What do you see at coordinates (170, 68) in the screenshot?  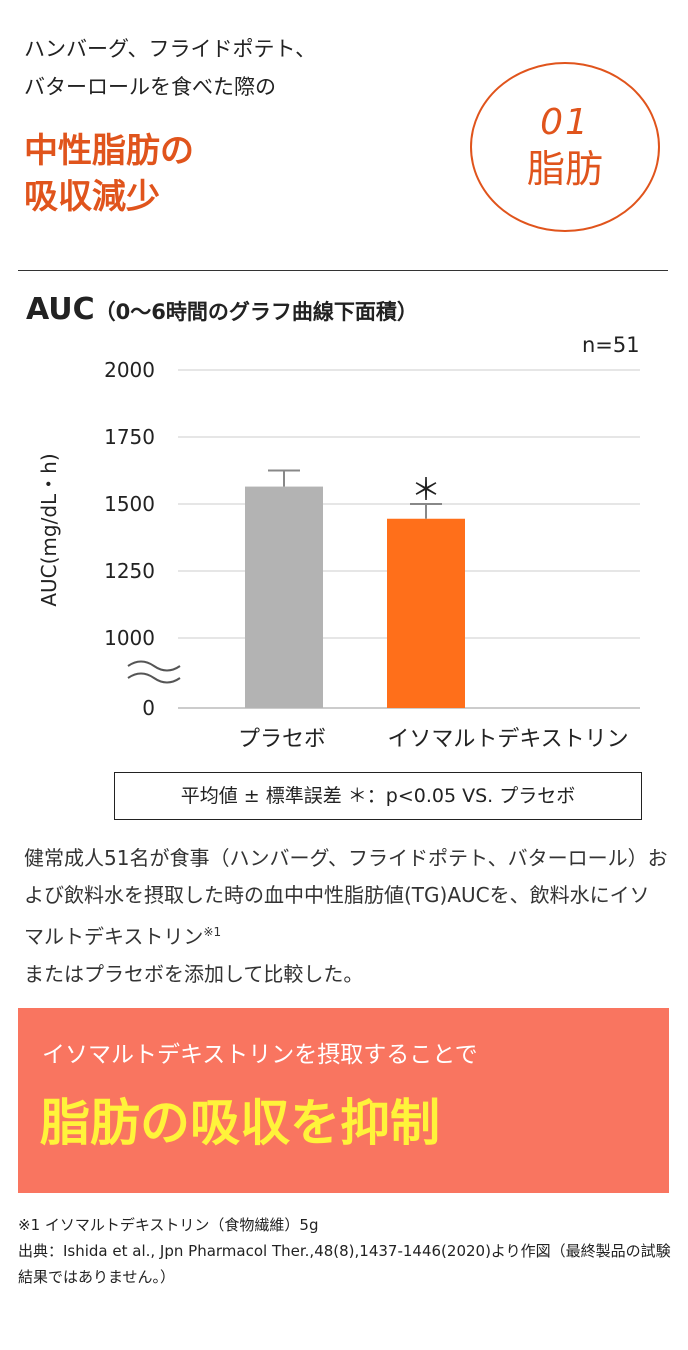 I see `intro-text: ハンバーグ、フライドポテト、 バターロールを食べた際の` at bounding box center [170, 68].